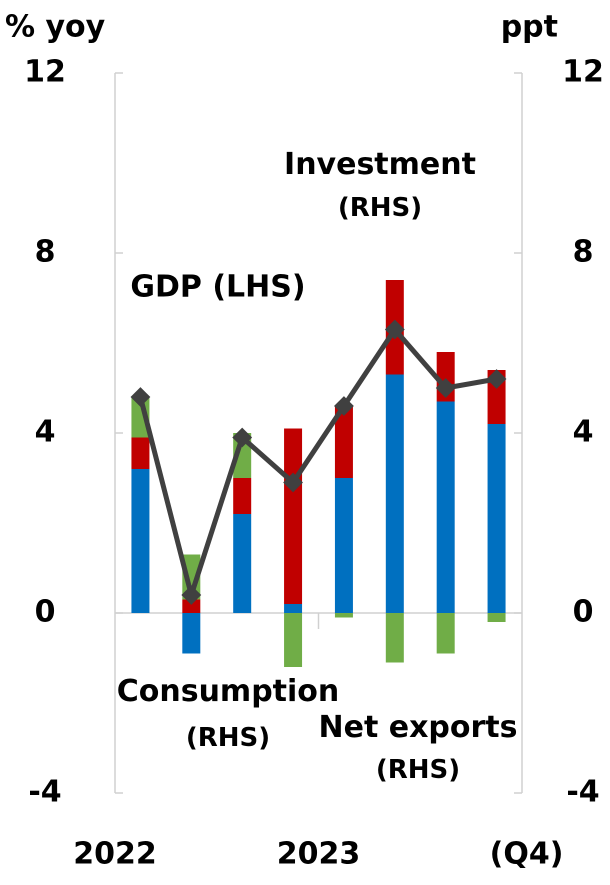 Image resolution: width=610 pixels, height=885 pixels. I want to click on y2-tick-label: 8, so click(583, 252).